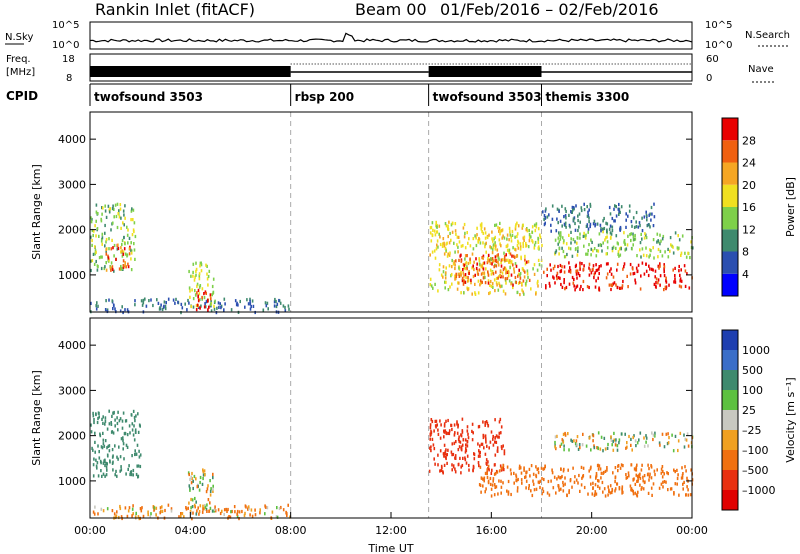 The image size is (800, 554). What do you see at coordinates (749, 163) in the screenshot?
I see `power-colorbar-tick-5: 24` at bounding box center [749, 163].